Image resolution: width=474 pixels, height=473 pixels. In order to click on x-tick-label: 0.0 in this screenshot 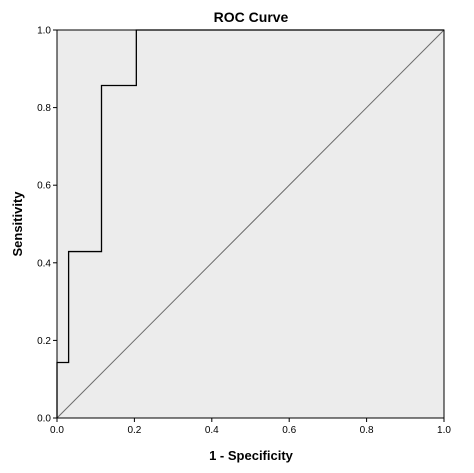, I will do `click(57, 430)`.